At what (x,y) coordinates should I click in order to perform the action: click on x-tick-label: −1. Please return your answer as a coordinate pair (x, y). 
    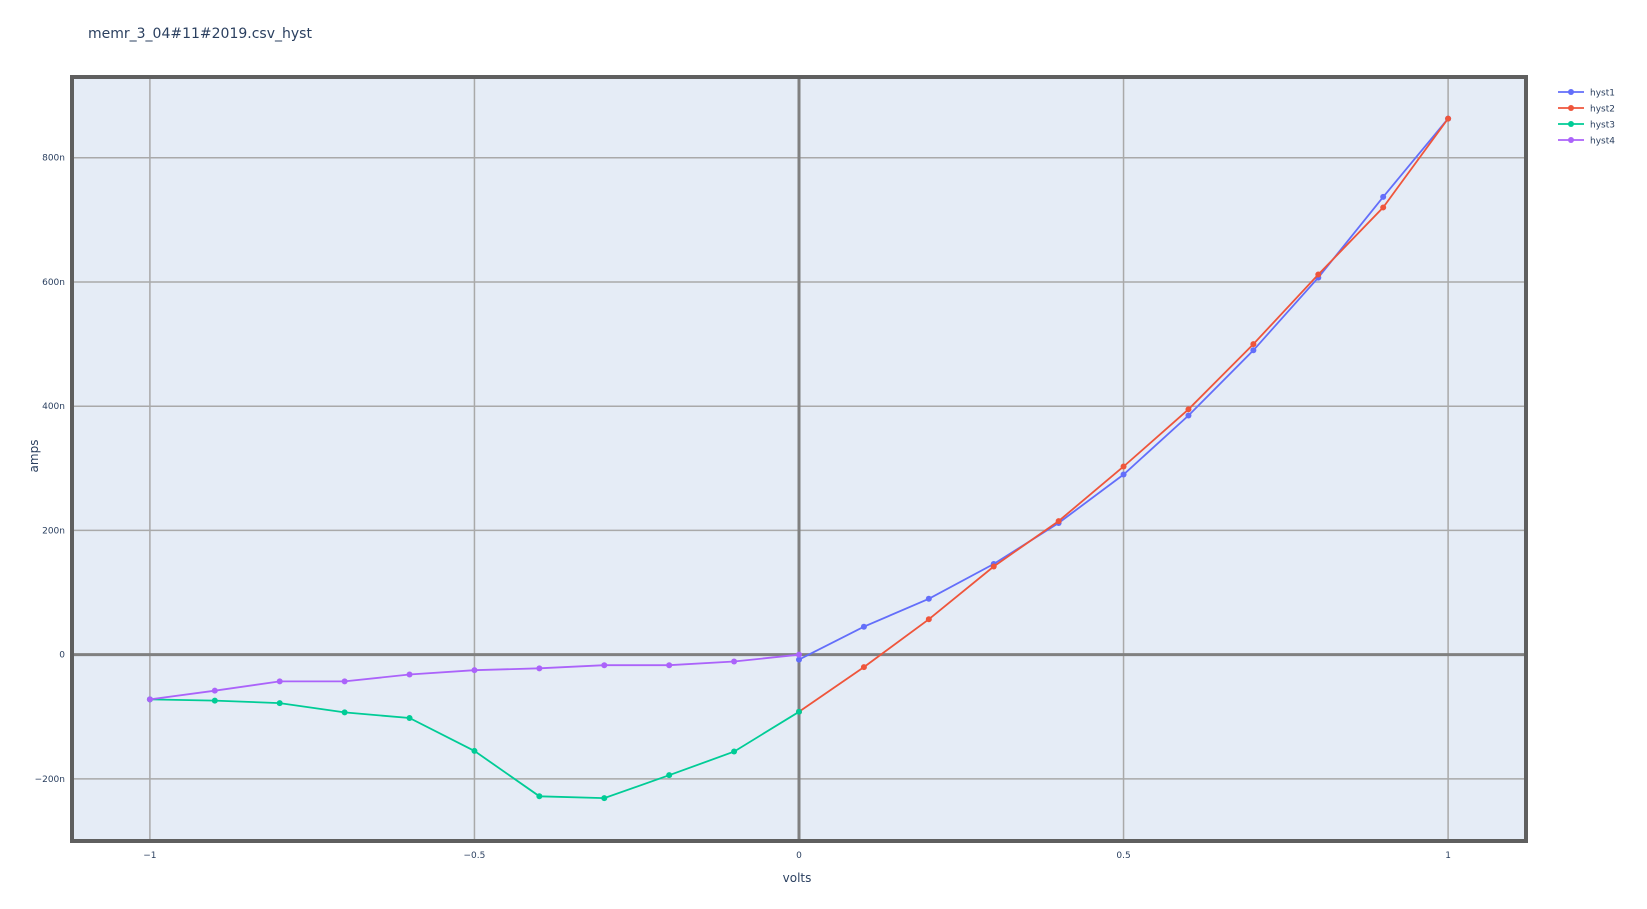
    Looking at the image, I should click on (149, 856).